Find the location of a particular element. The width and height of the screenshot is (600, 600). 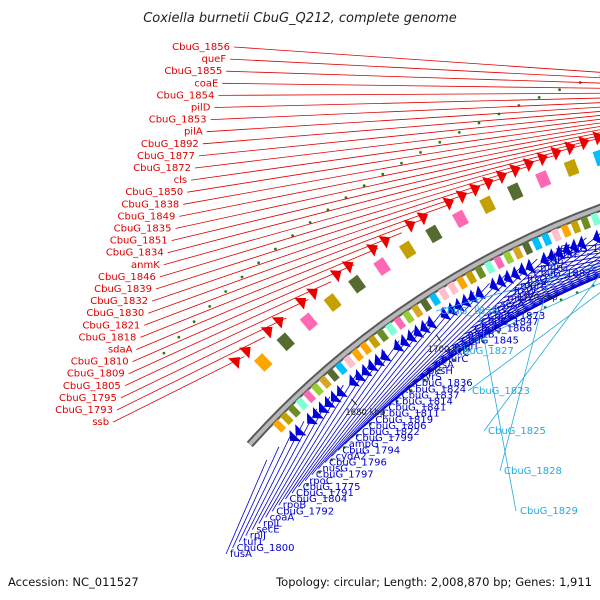

forward-gene-label: CbuG_1809 is located at coordinates (96, 374).